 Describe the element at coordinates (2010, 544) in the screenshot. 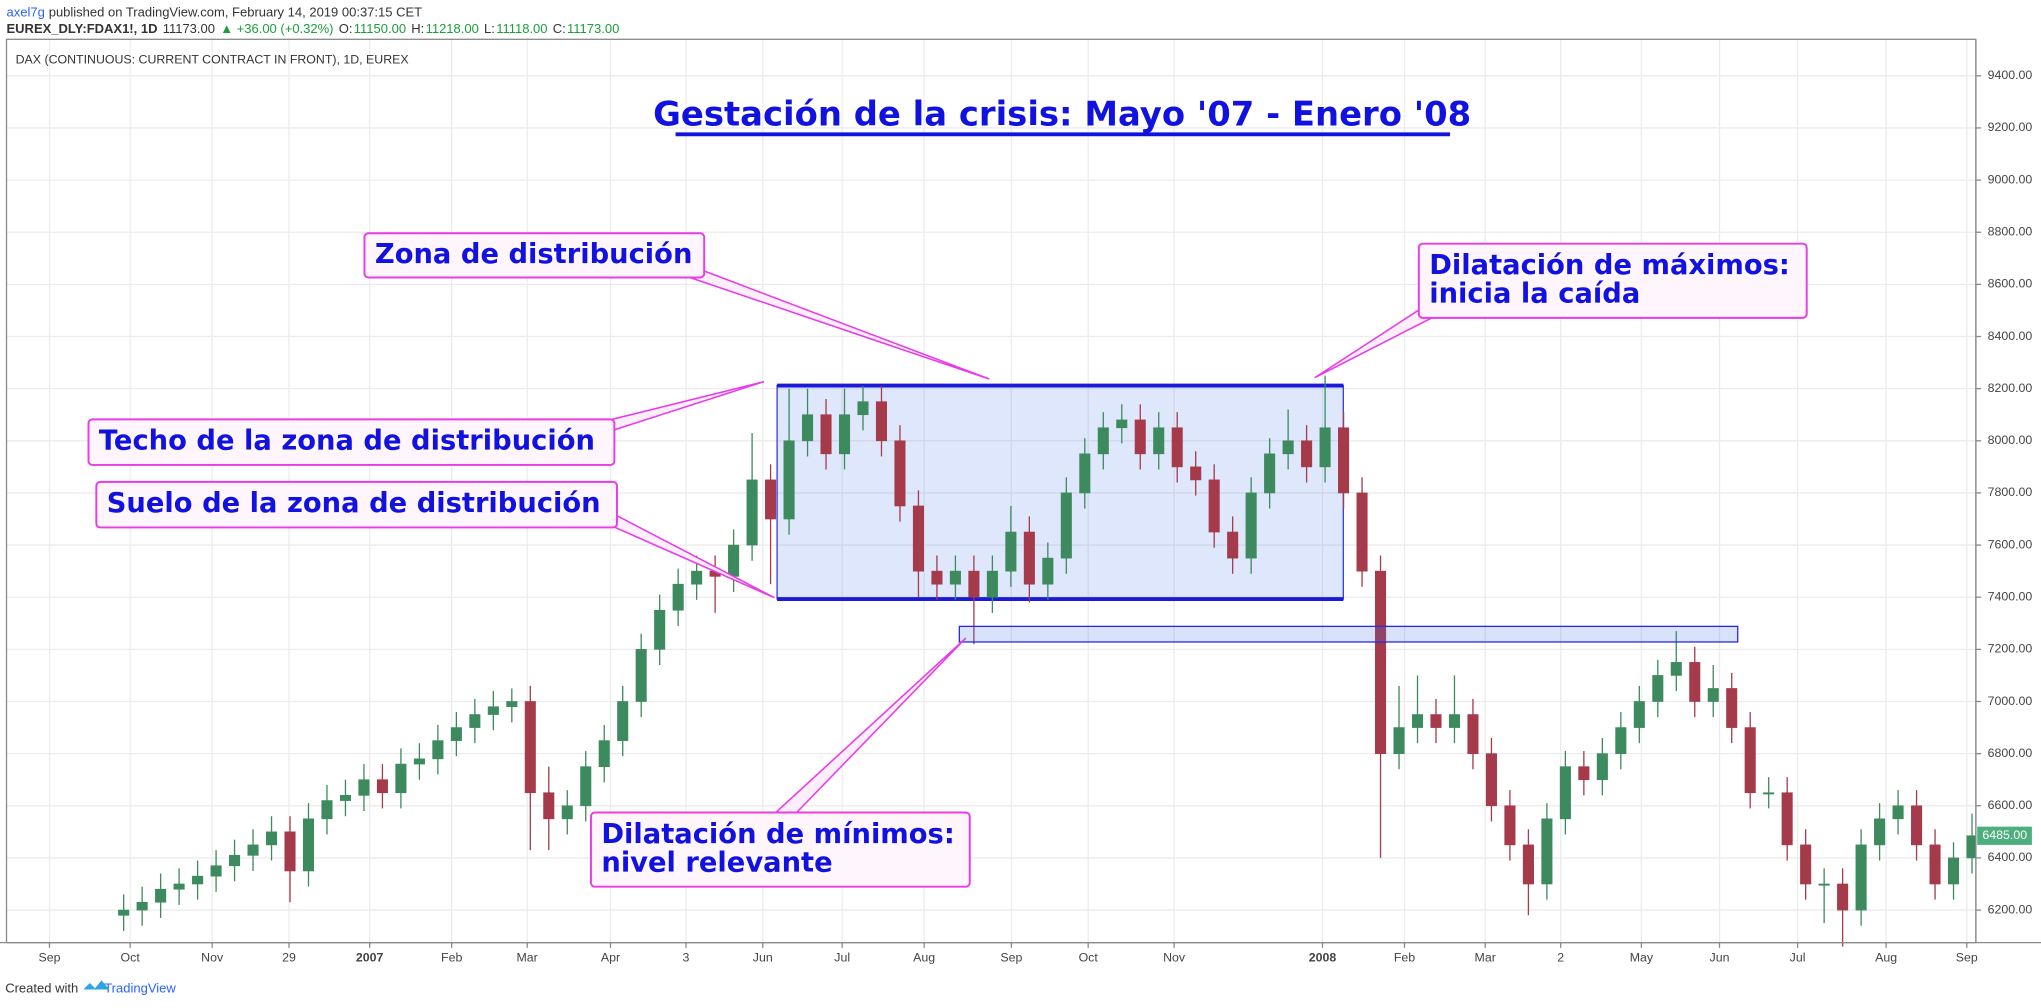

I see `y-tick-label: 7600.00` at that location.